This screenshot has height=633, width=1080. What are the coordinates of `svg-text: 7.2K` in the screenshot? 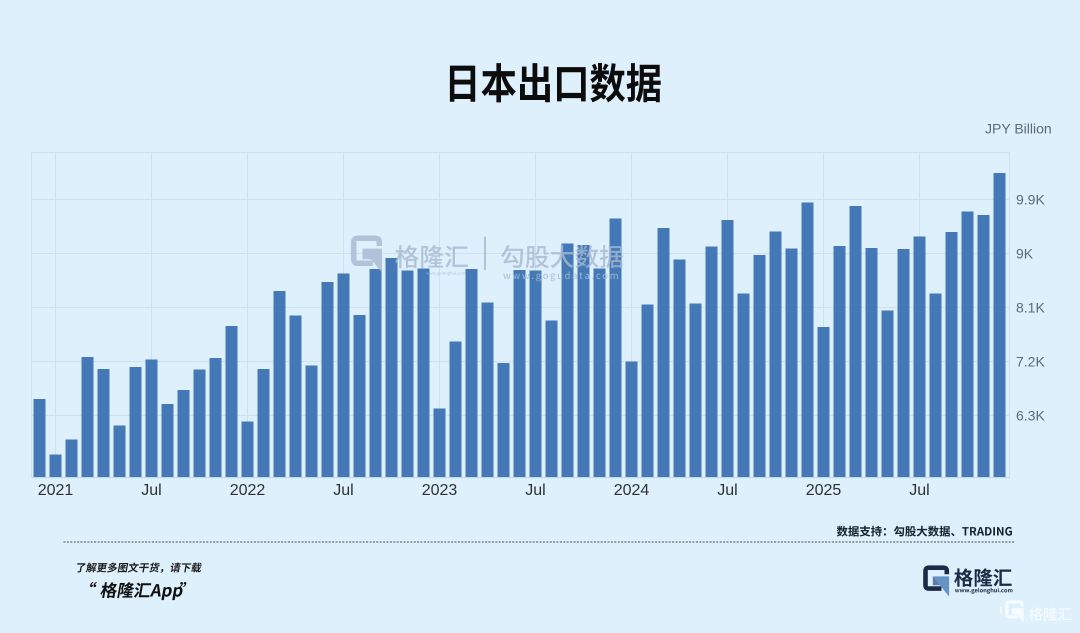 It's located at (1030, 362).